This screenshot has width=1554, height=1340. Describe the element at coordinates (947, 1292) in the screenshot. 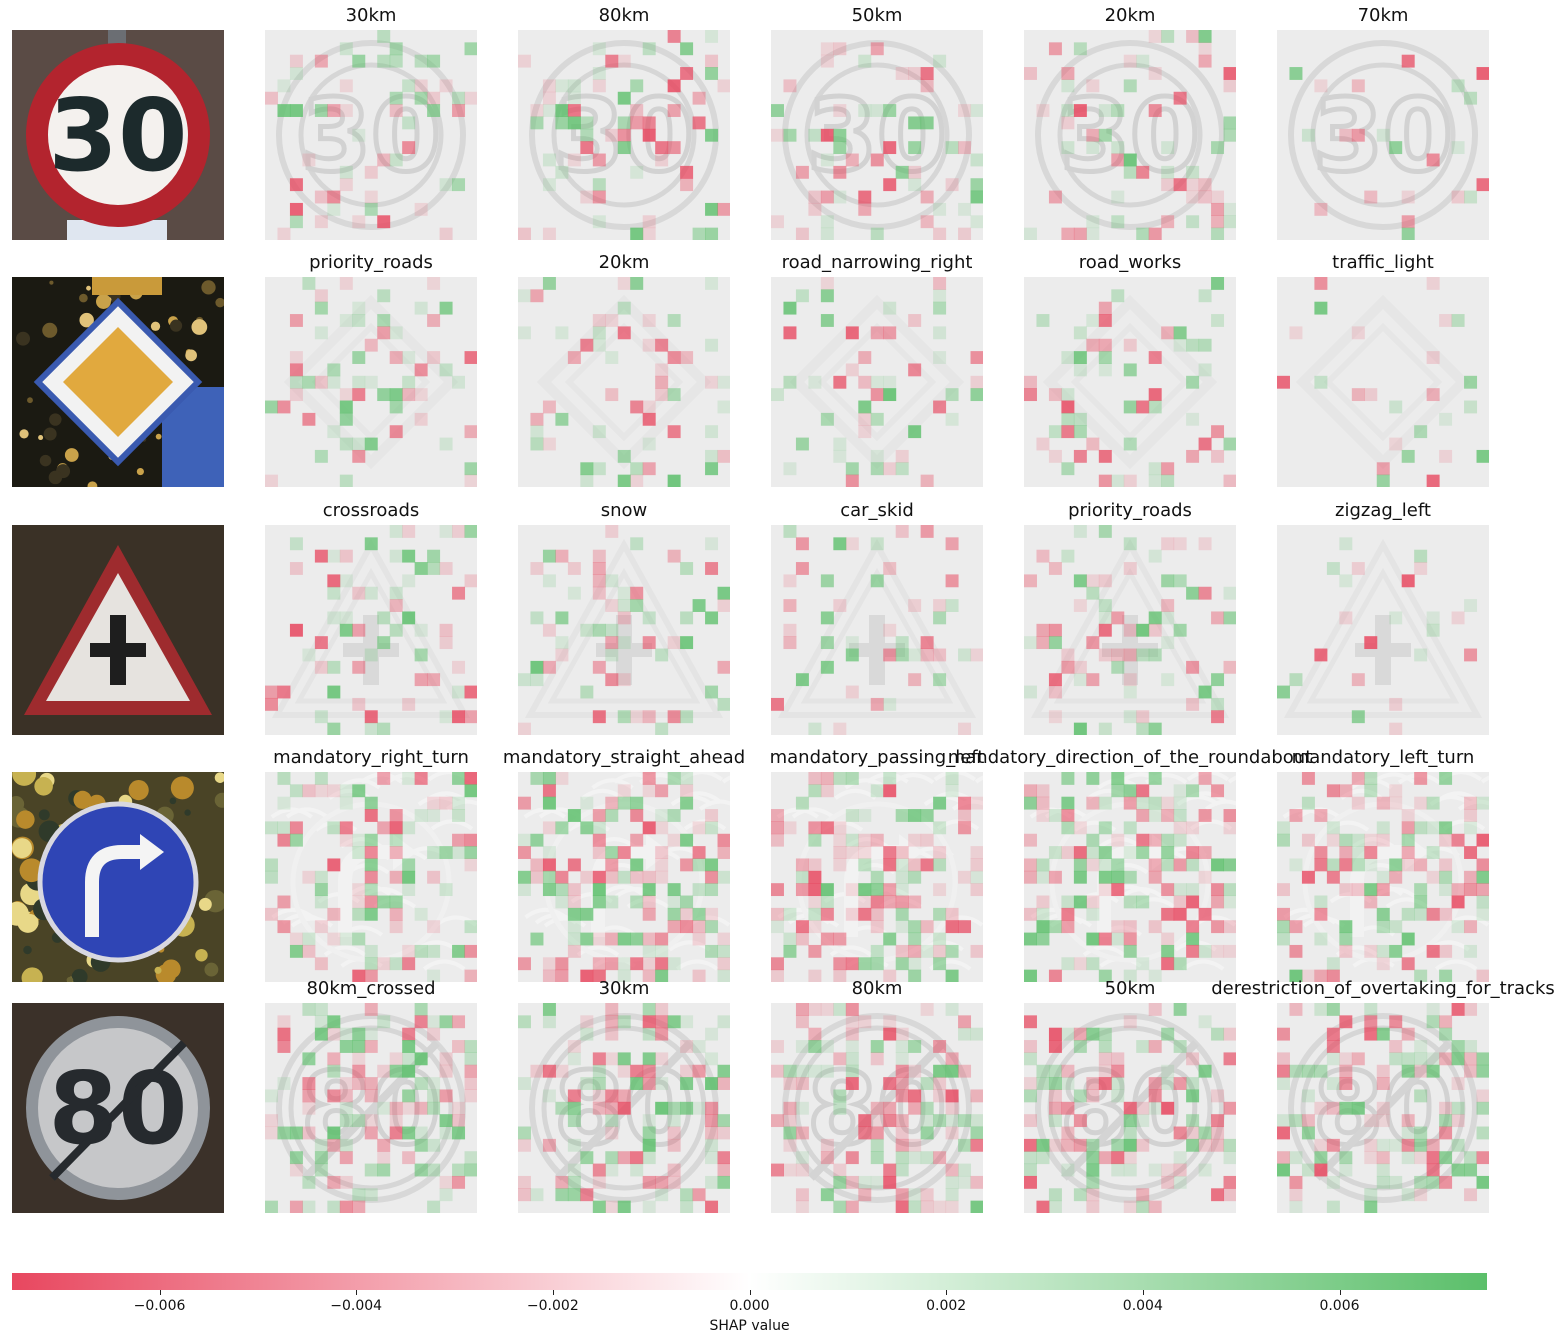

I see `colorbar-tick-mark` at that location.